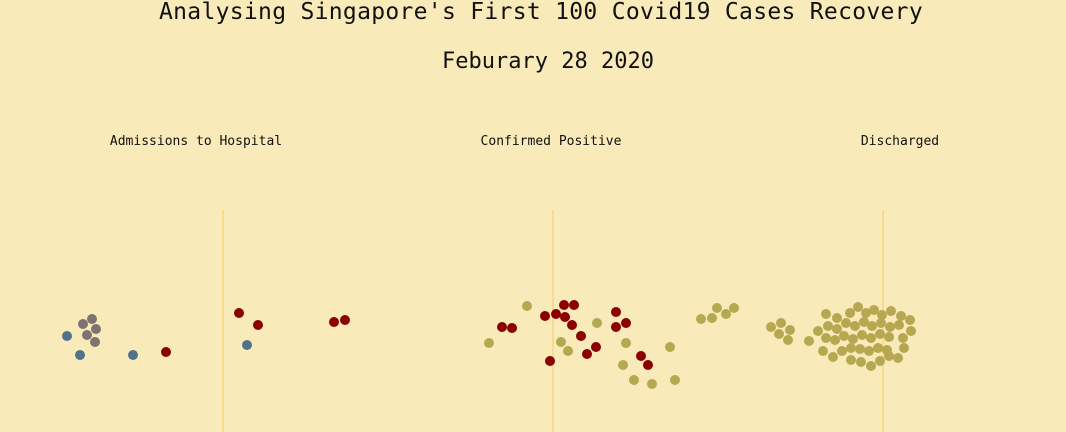 The image size is (1066, 432). Describe the element at coordinates (551, 141) in the screenshot. I see `stage-label-confirmed: Confirmed Positive` at that location.